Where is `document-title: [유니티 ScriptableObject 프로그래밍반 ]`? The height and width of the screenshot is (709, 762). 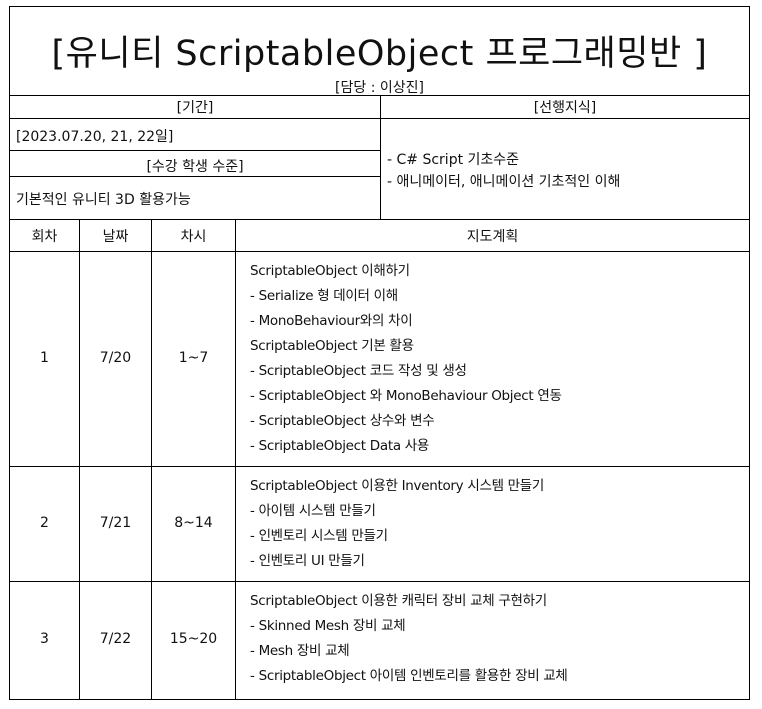
document-title: [유니티 ScriptableObject 프로그래밍반 ] is located at coordinates (379, 54).